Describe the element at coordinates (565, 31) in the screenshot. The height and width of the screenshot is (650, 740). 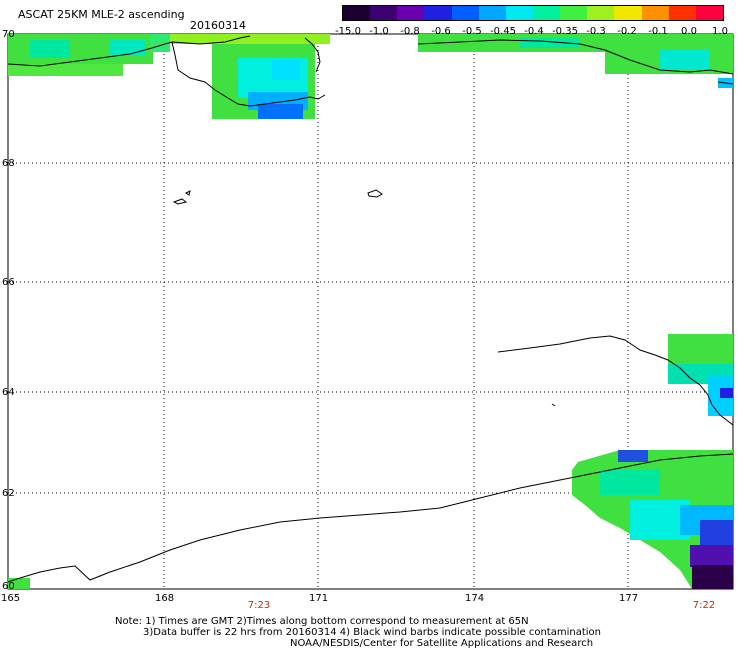
I see `colorbar-label: -0.35` at that location.